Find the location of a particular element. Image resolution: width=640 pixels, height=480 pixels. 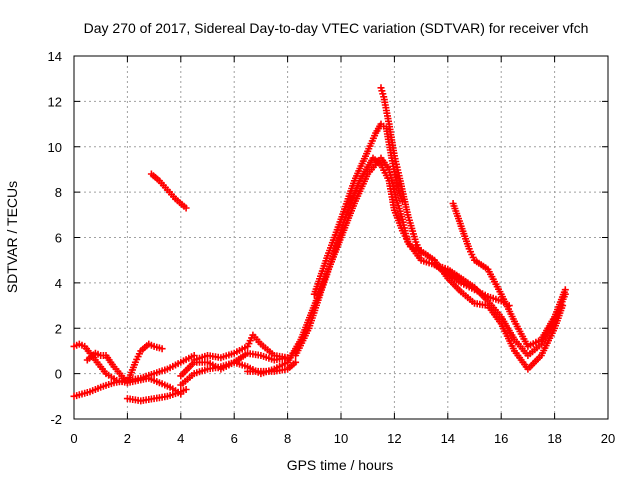

y-tick-label: 2 is located at coordinates (58, 328).